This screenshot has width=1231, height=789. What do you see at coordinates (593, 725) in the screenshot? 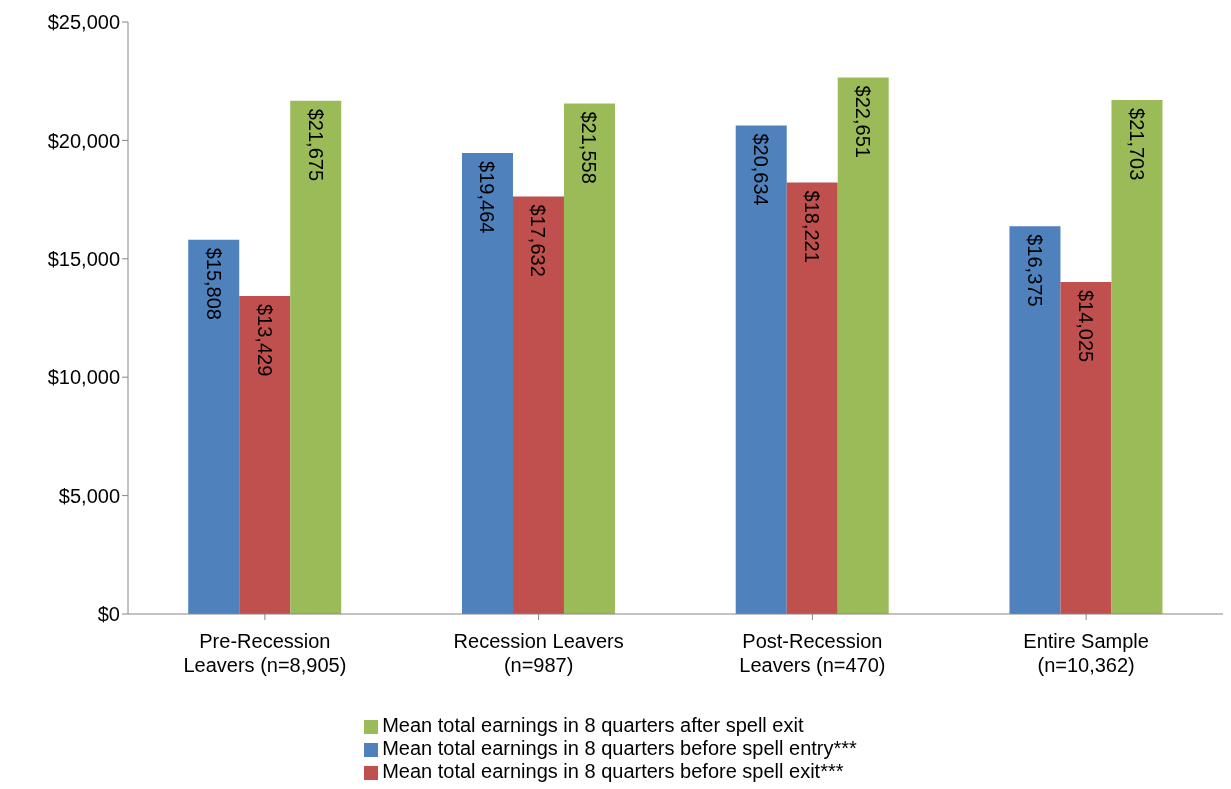
I see `legend-label: Mean total earnings in 8 quarters after spell exit` at bounding box center [593, 725].